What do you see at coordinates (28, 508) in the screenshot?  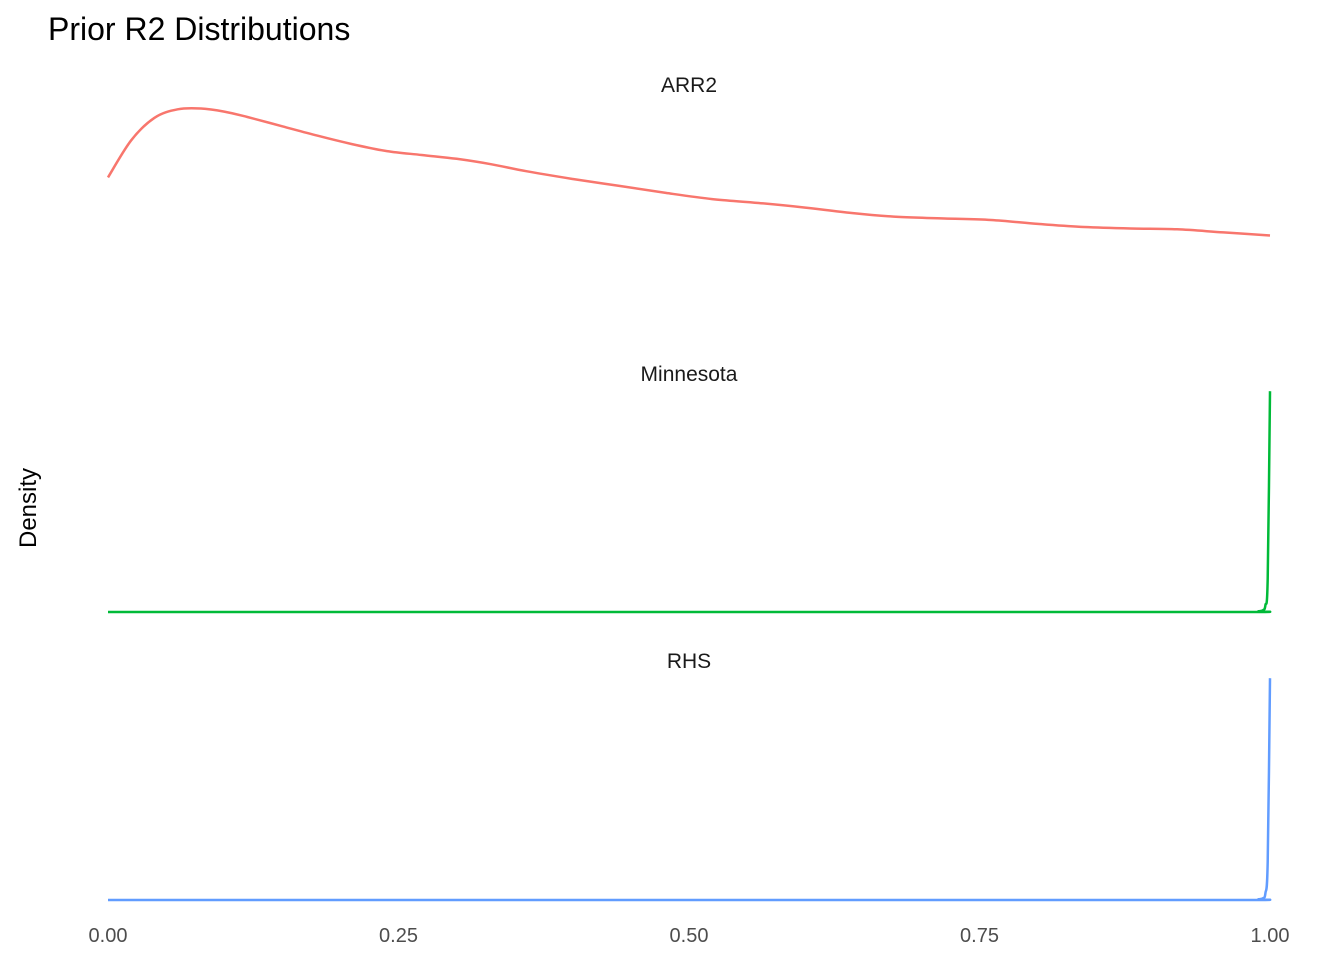 I see `y-axis-label: Density` at bounding box center [28, 508].